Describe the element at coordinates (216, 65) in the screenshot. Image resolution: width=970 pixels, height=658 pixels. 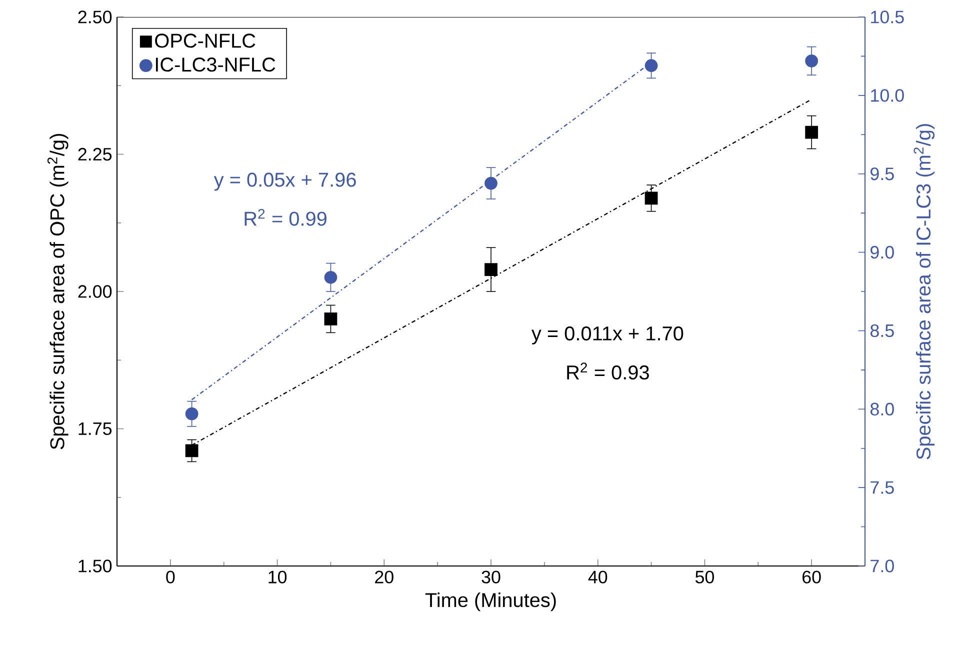
I see `legend-label: IC-LC3-NFLC` at that location.